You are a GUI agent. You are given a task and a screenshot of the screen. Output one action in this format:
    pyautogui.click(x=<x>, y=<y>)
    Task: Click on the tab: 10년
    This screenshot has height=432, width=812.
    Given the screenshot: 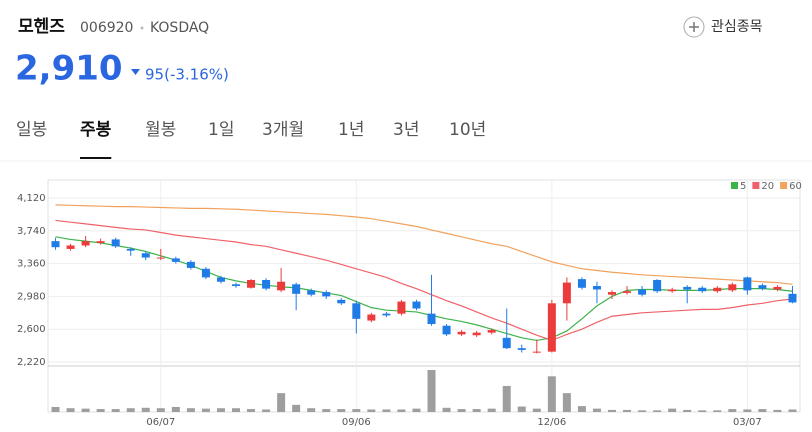 What is the action you would take?
    pyautogui.click(x=467, y=130)
    